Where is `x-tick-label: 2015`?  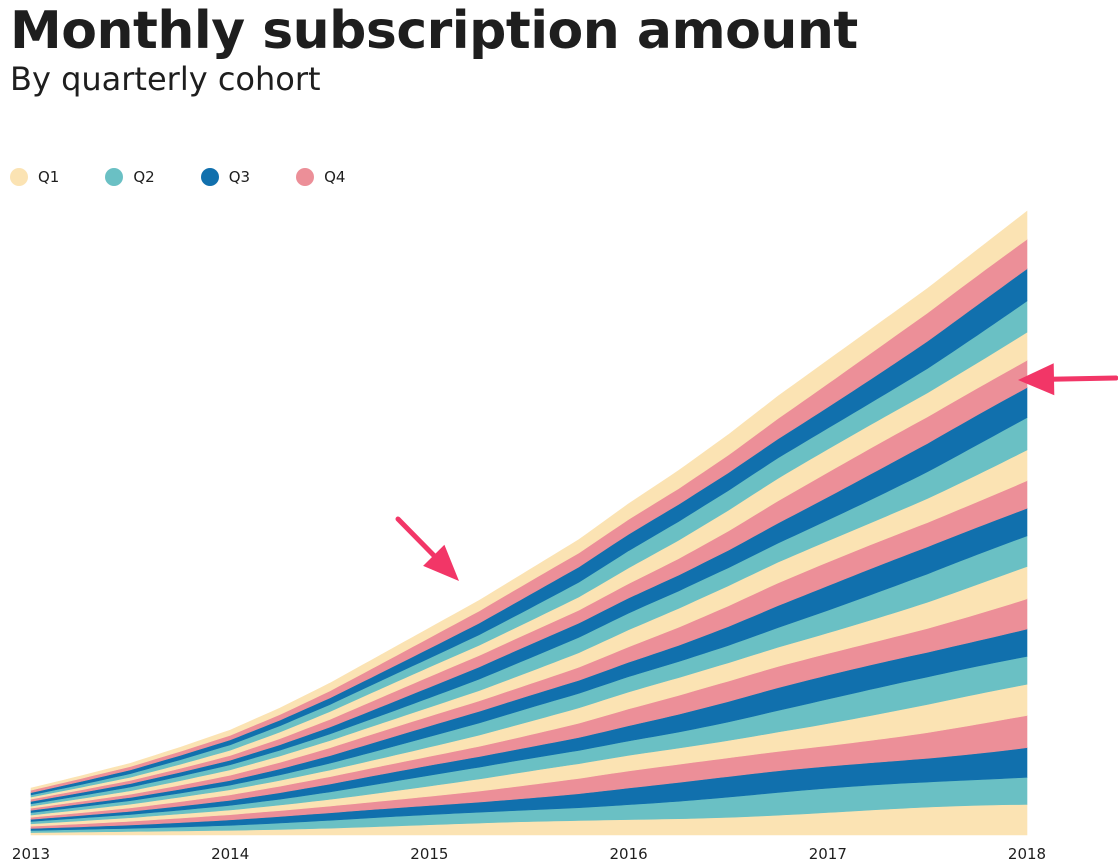
x-tick-label: 2015 is located at coordinates (429, 854).